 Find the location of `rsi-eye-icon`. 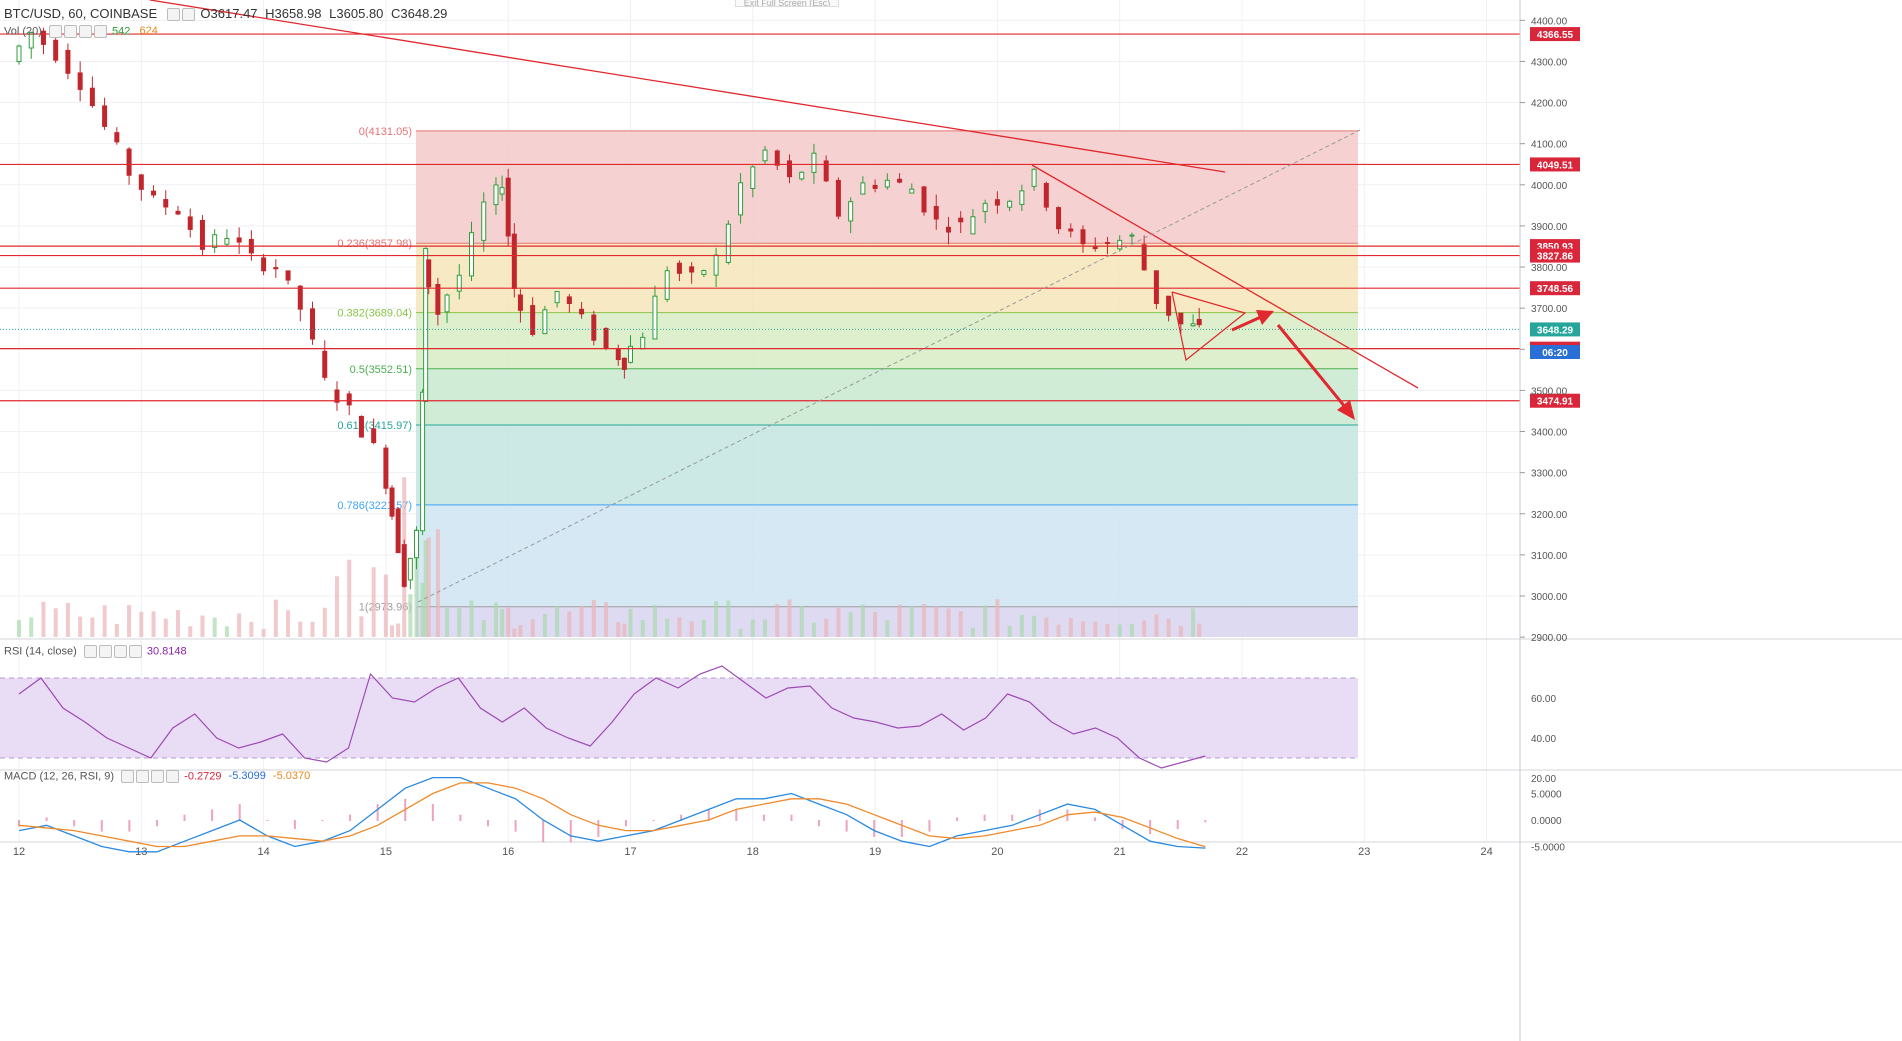

rsi-eye-icon is located at coordinates (90, 651).